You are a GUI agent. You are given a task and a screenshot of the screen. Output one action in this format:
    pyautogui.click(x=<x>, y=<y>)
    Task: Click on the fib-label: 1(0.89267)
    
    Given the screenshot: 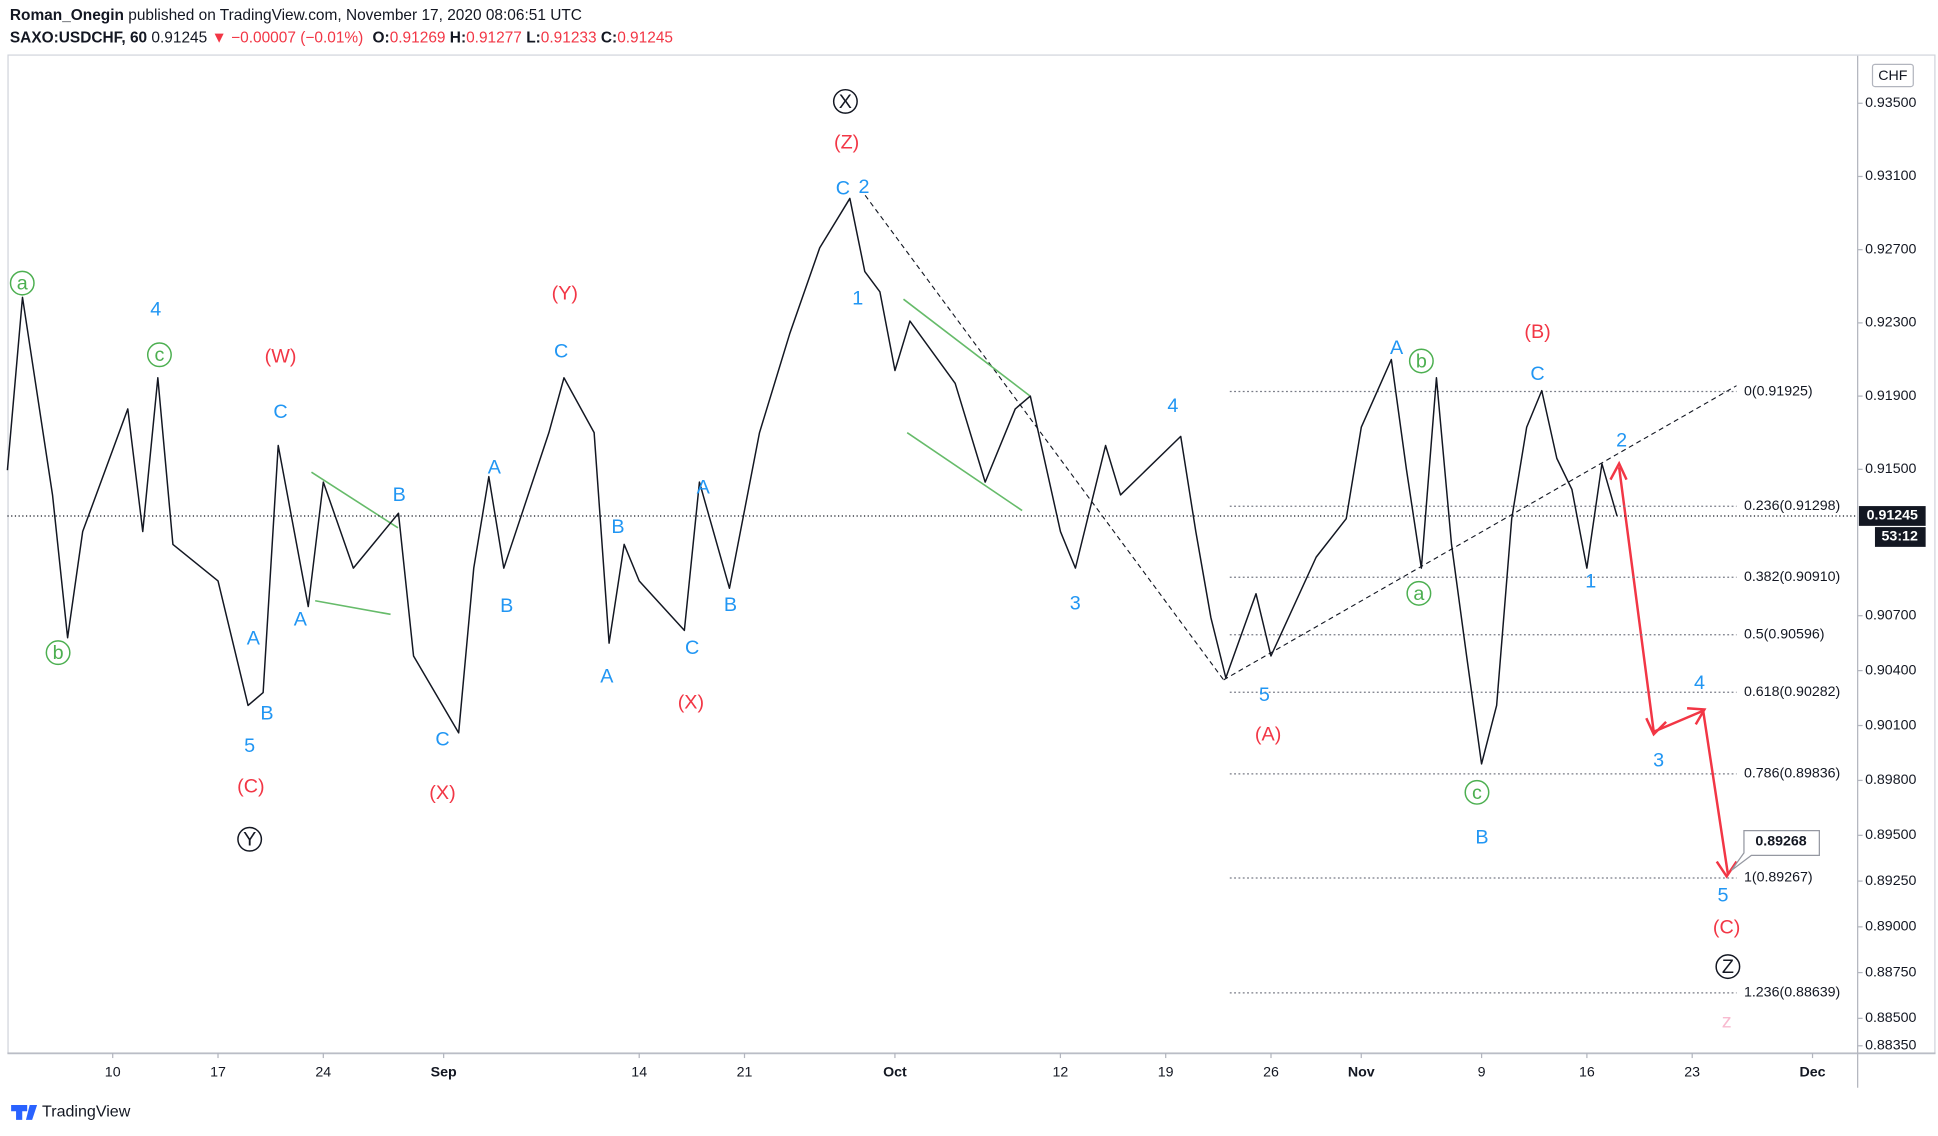 What is the action you would take?
    pyautogui.click(x=1778, y=878)
    